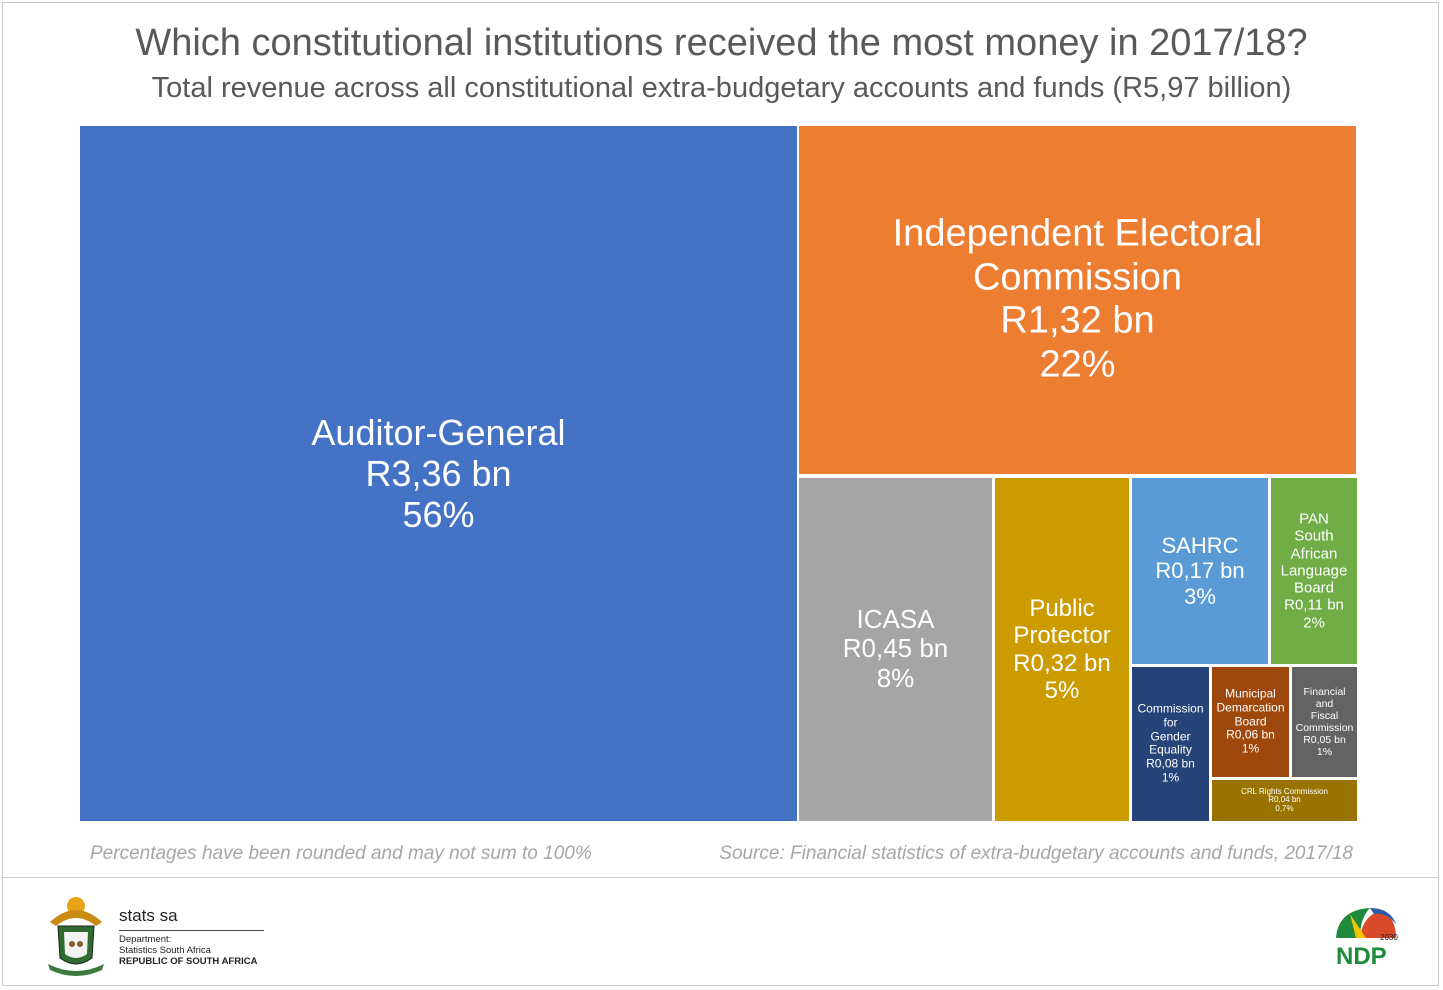 This screenshot has height=990, width=1443. What do you see at coordinates (1314, 623) in the screenshot?
I see `tile-percent: 2%` at bounding box center [1314, 623].